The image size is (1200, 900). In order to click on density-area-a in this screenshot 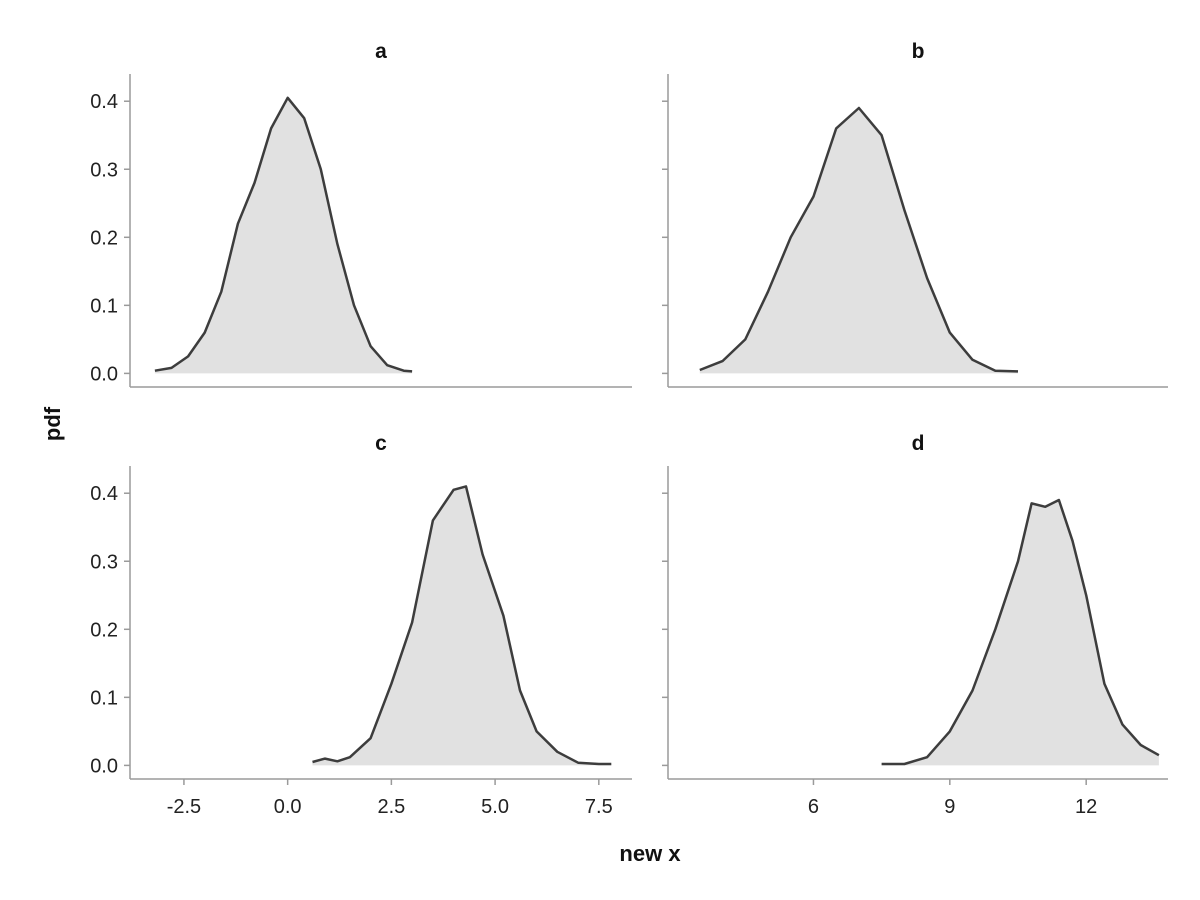, I will do `click(283, 235)`.